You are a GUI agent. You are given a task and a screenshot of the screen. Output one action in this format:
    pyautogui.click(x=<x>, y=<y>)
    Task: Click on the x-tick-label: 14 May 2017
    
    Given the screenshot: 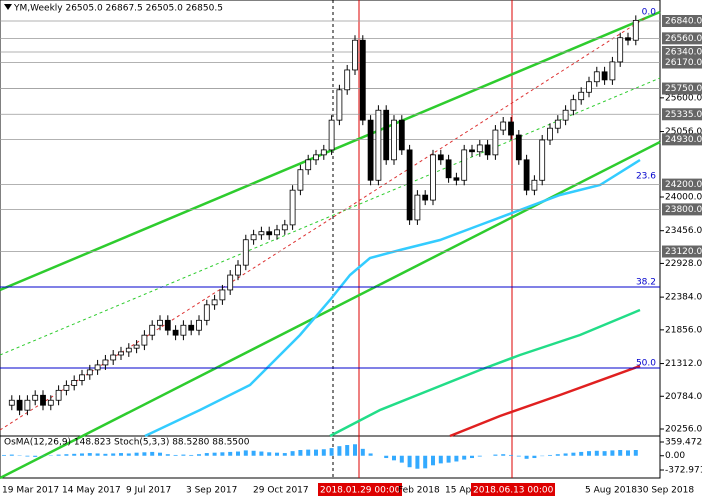 What is the action you would take?
    pyautogui.click(x=91, y=491)
    